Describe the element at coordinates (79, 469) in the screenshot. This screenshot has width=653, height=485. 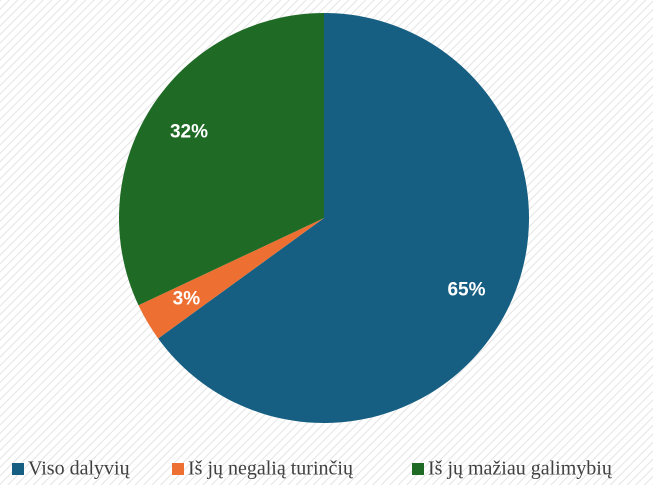
I see `legend-label: Viso dalyvių` at that location.